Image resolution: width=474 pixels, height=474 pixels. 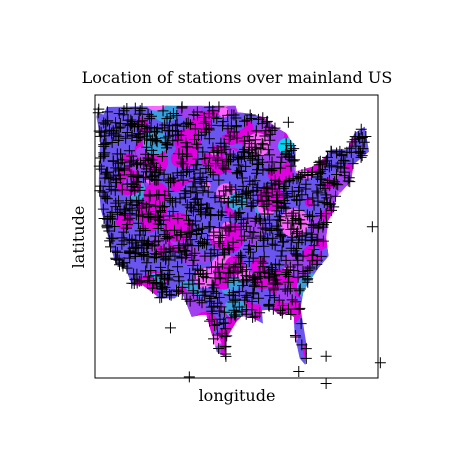 What do you see at coordinates (237, 395) in the screenshot?
I see `x-axis-label: longitude` at bounding box center [237, 395].